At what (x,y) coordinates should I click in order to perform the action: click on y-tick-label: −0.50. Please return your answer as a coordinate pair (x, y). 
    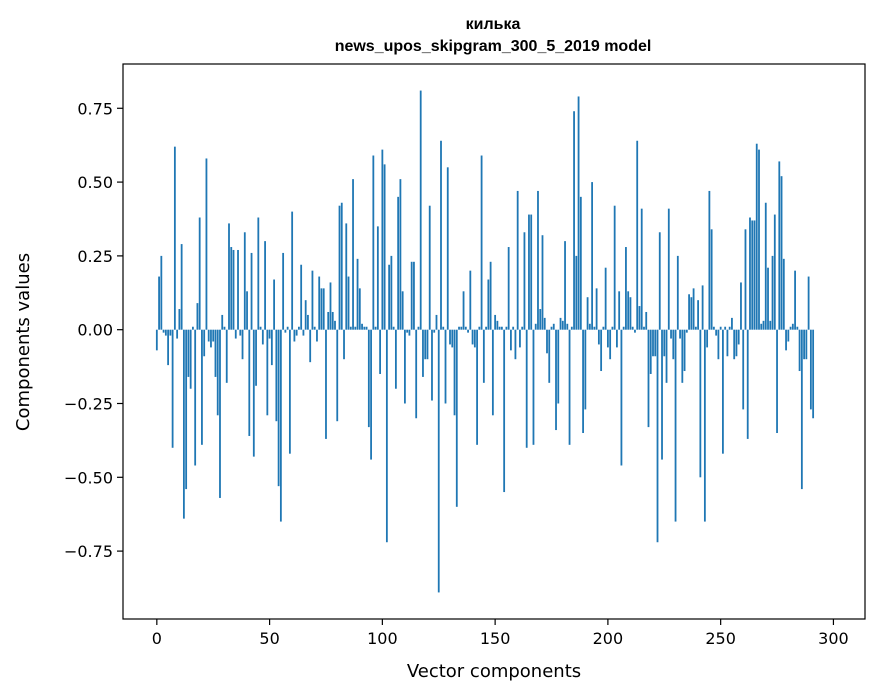
    Looking at the image, I should click on (88, 477).